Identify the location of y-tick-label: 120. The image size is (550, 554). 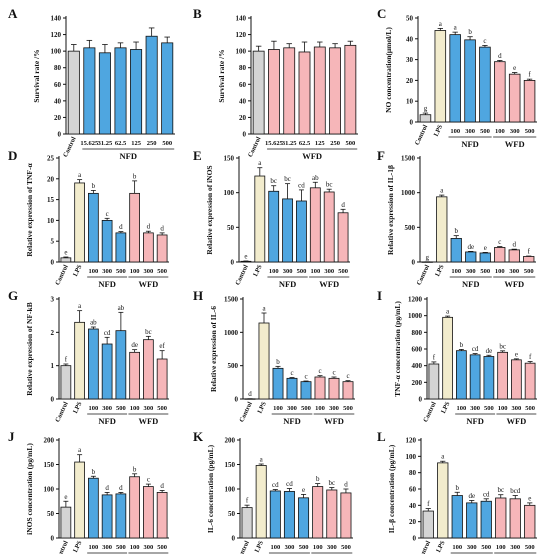
(56, 35).